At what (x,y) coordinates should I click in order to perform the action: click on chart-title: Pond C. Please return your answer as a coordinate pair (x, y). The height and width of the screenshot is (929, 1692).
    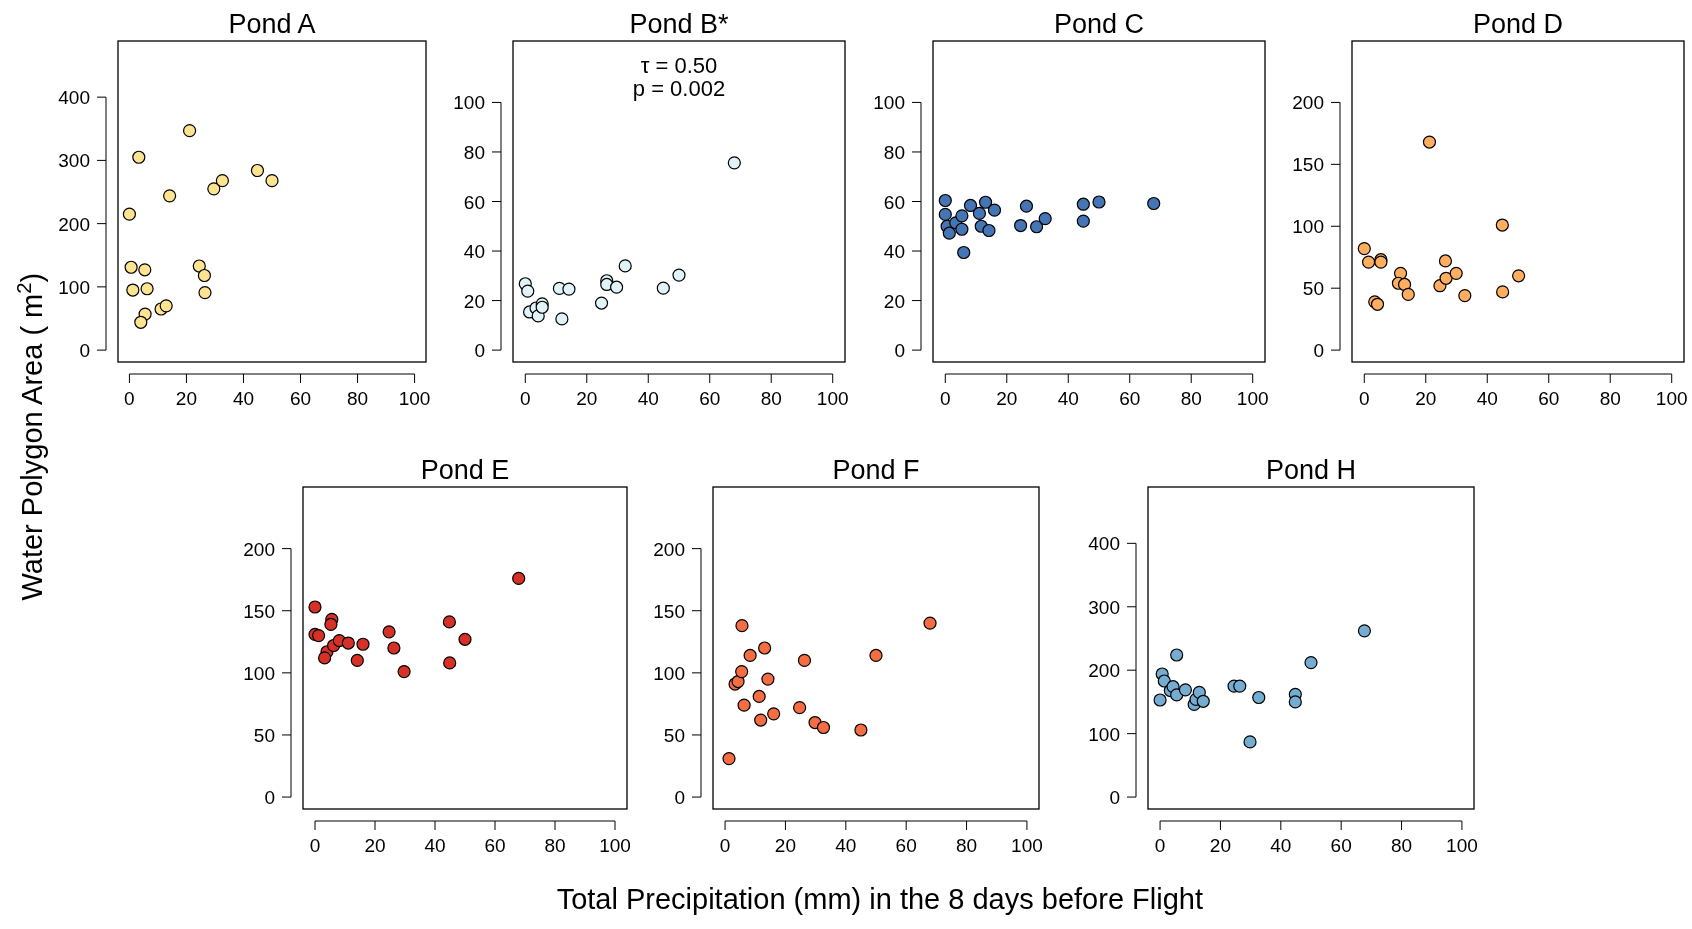
    Looking at the image, I should click on (1099, 24).